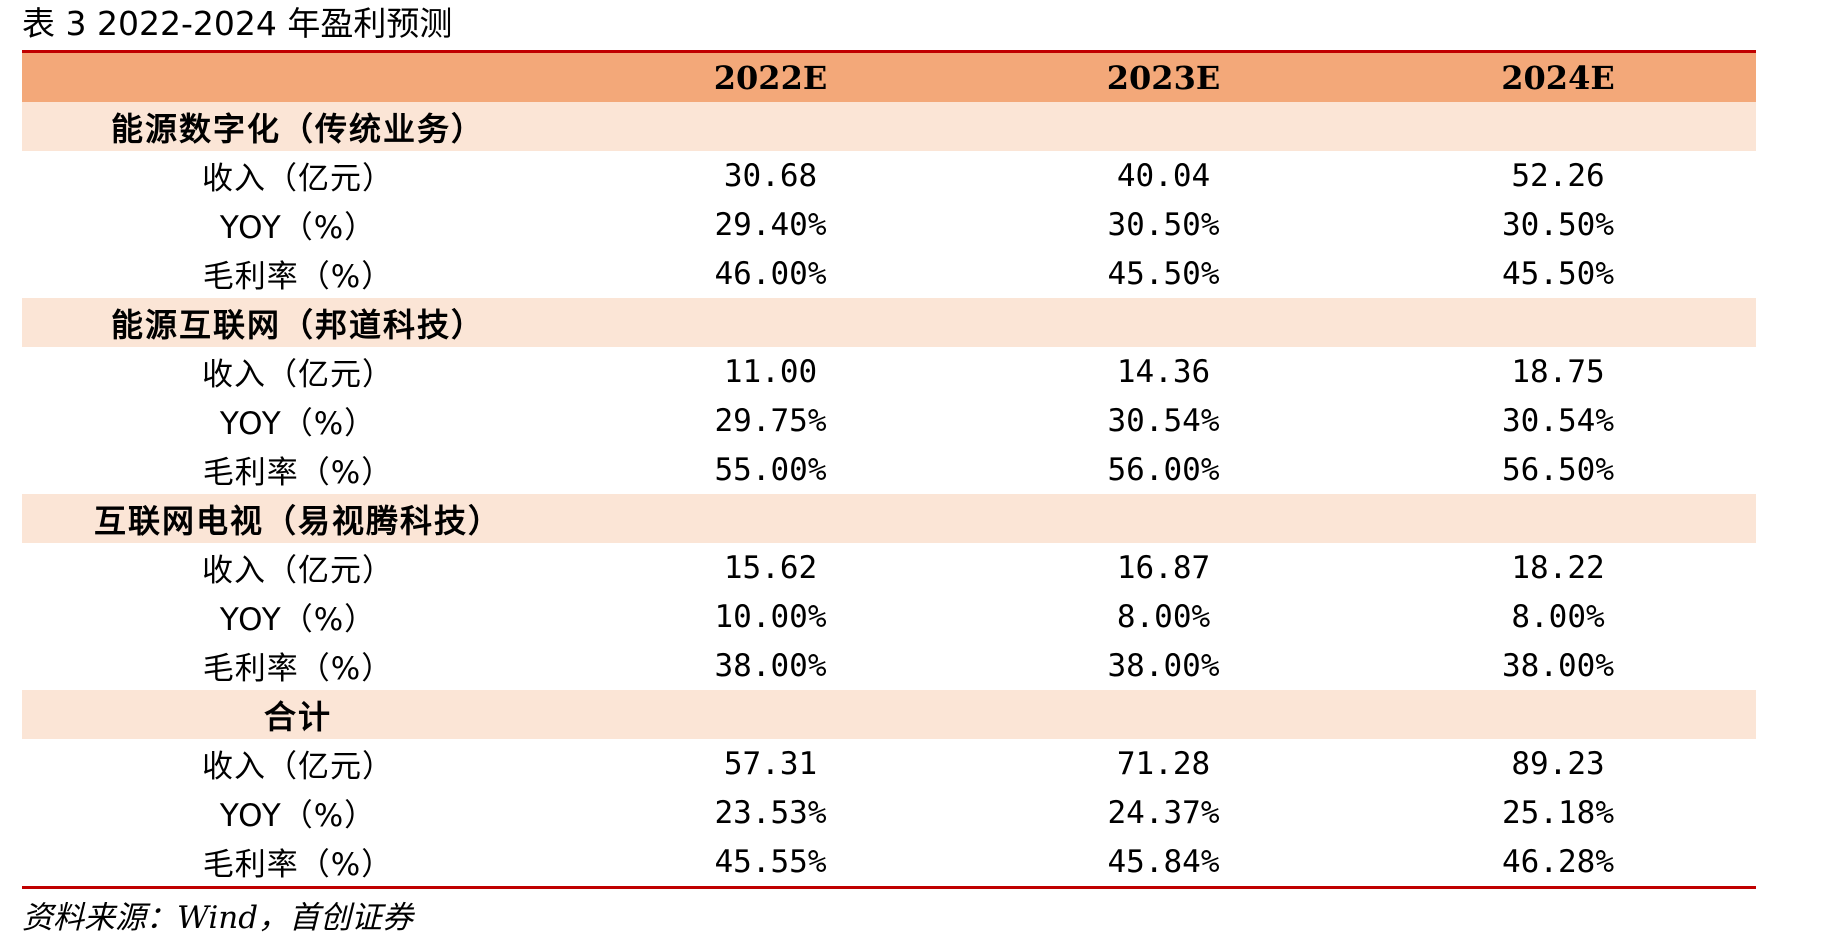  Describe the element at coordinates (889, 763) in the screenshot. I see `table-row: 收入（亿元） 57.31 71.28 89.23` at that location.